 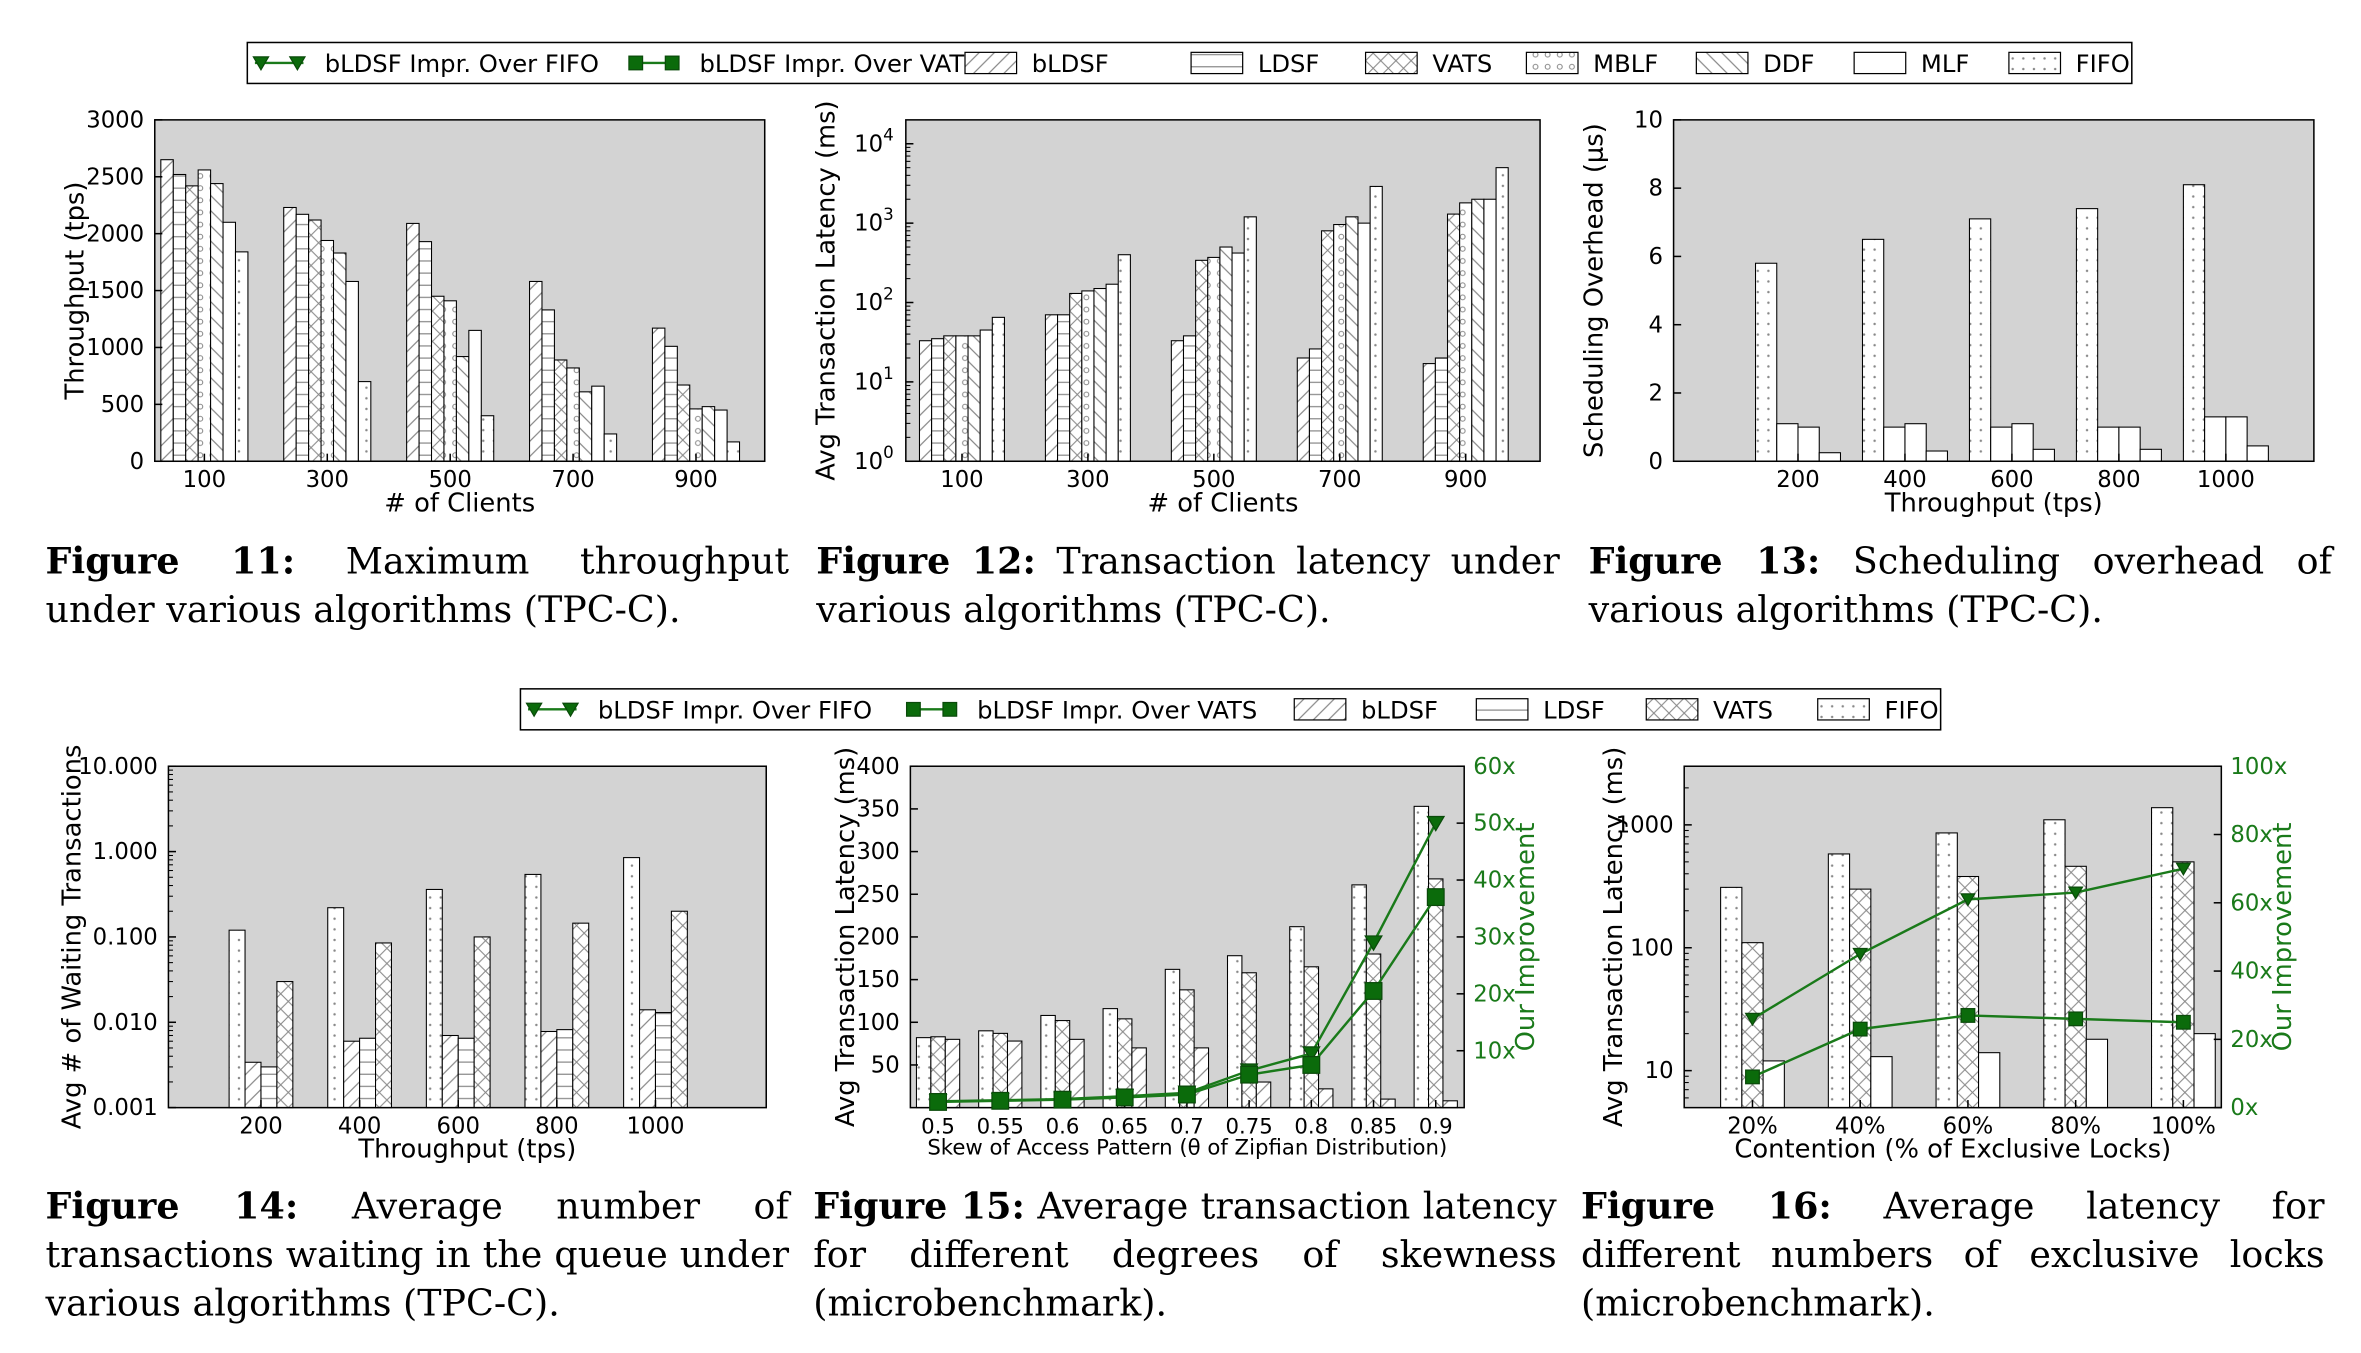 I want to click on y-axis-label: Scheduling Overhead (μs), so click(x=1594, y=290).